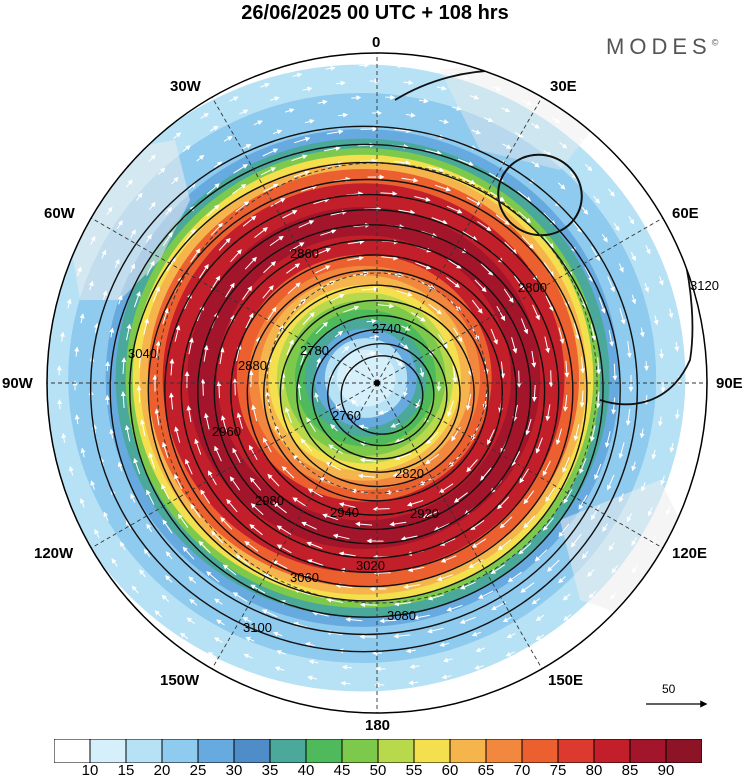  What do you see at coordinates (130, 220) in the screenshot?
I see `land-south-america` at bounding box center [130, 220].